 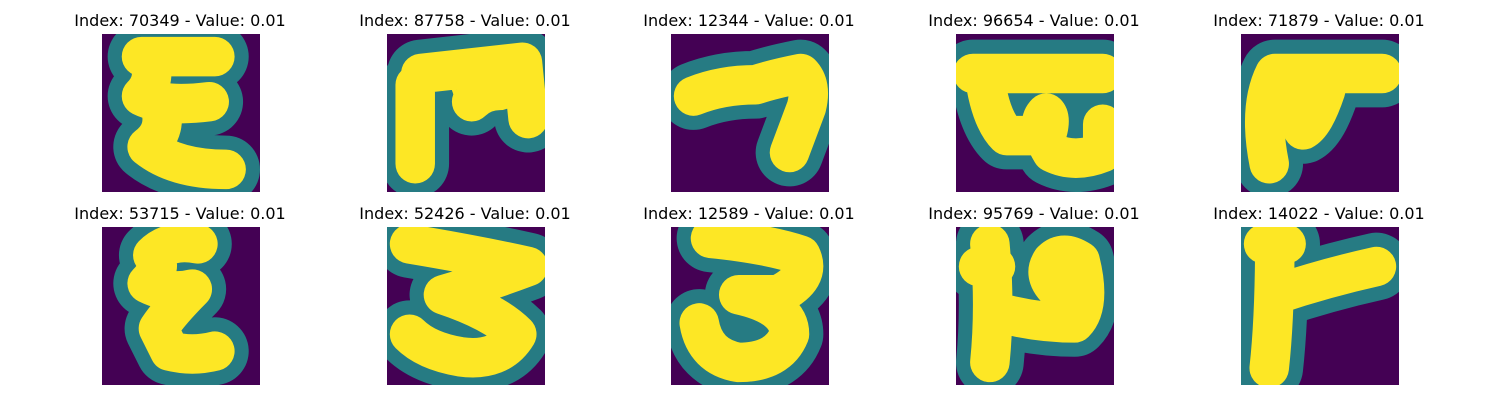 I want to click on panel-4: Index: 96654 - Value: 0.01, so click(x=1034, y=106).